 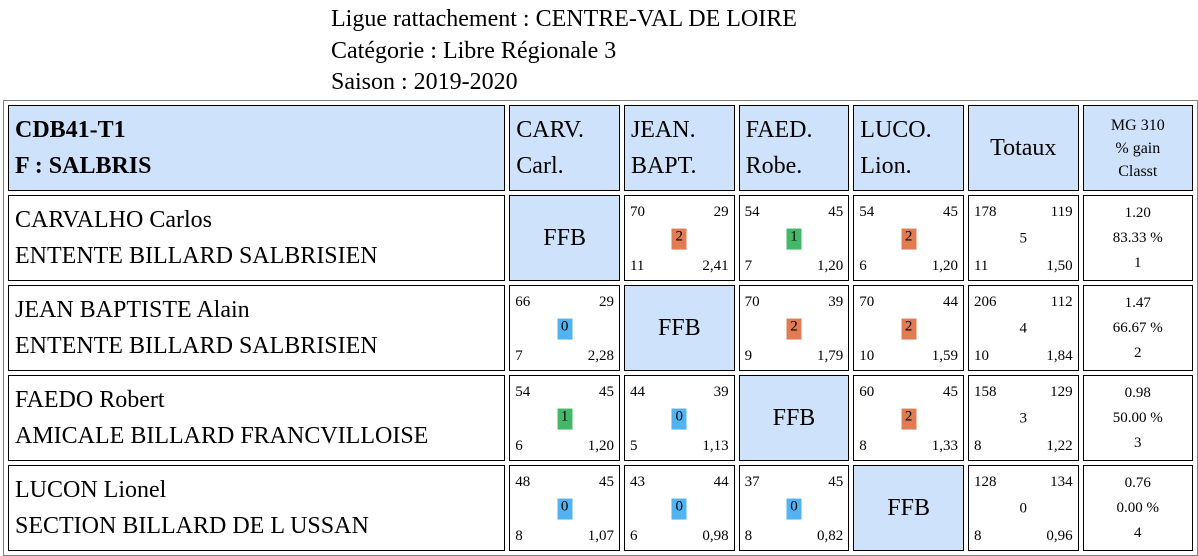 I want to click on totals-cell: 128 134 0 8 0,96, so click(x=1023, y=508).